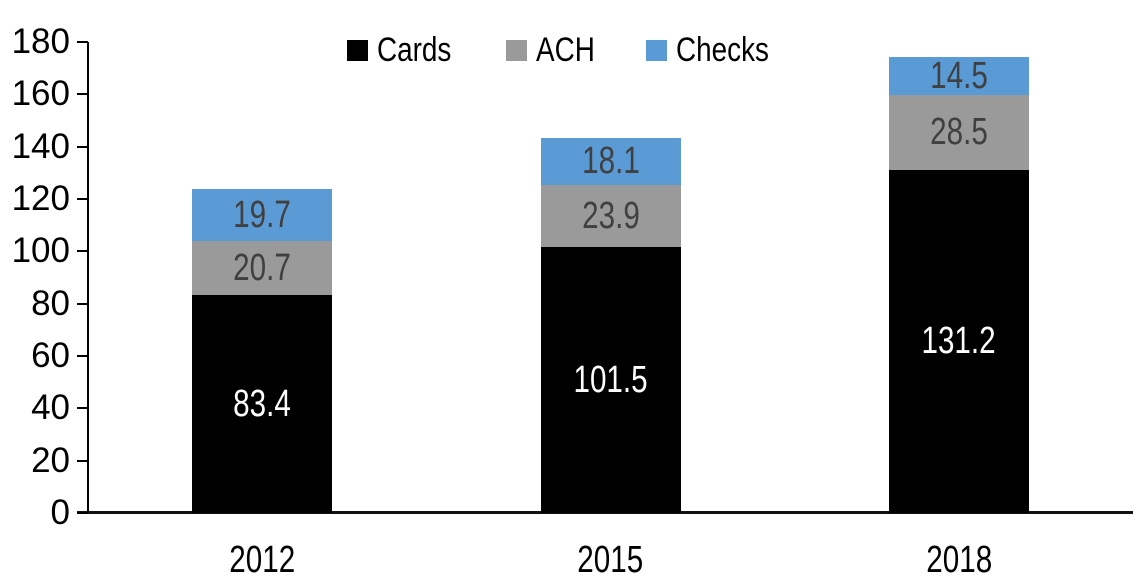 This screenshot has height=588, width=1136. I want to click on y-axis-tick-label: 60, so click(50, 355).